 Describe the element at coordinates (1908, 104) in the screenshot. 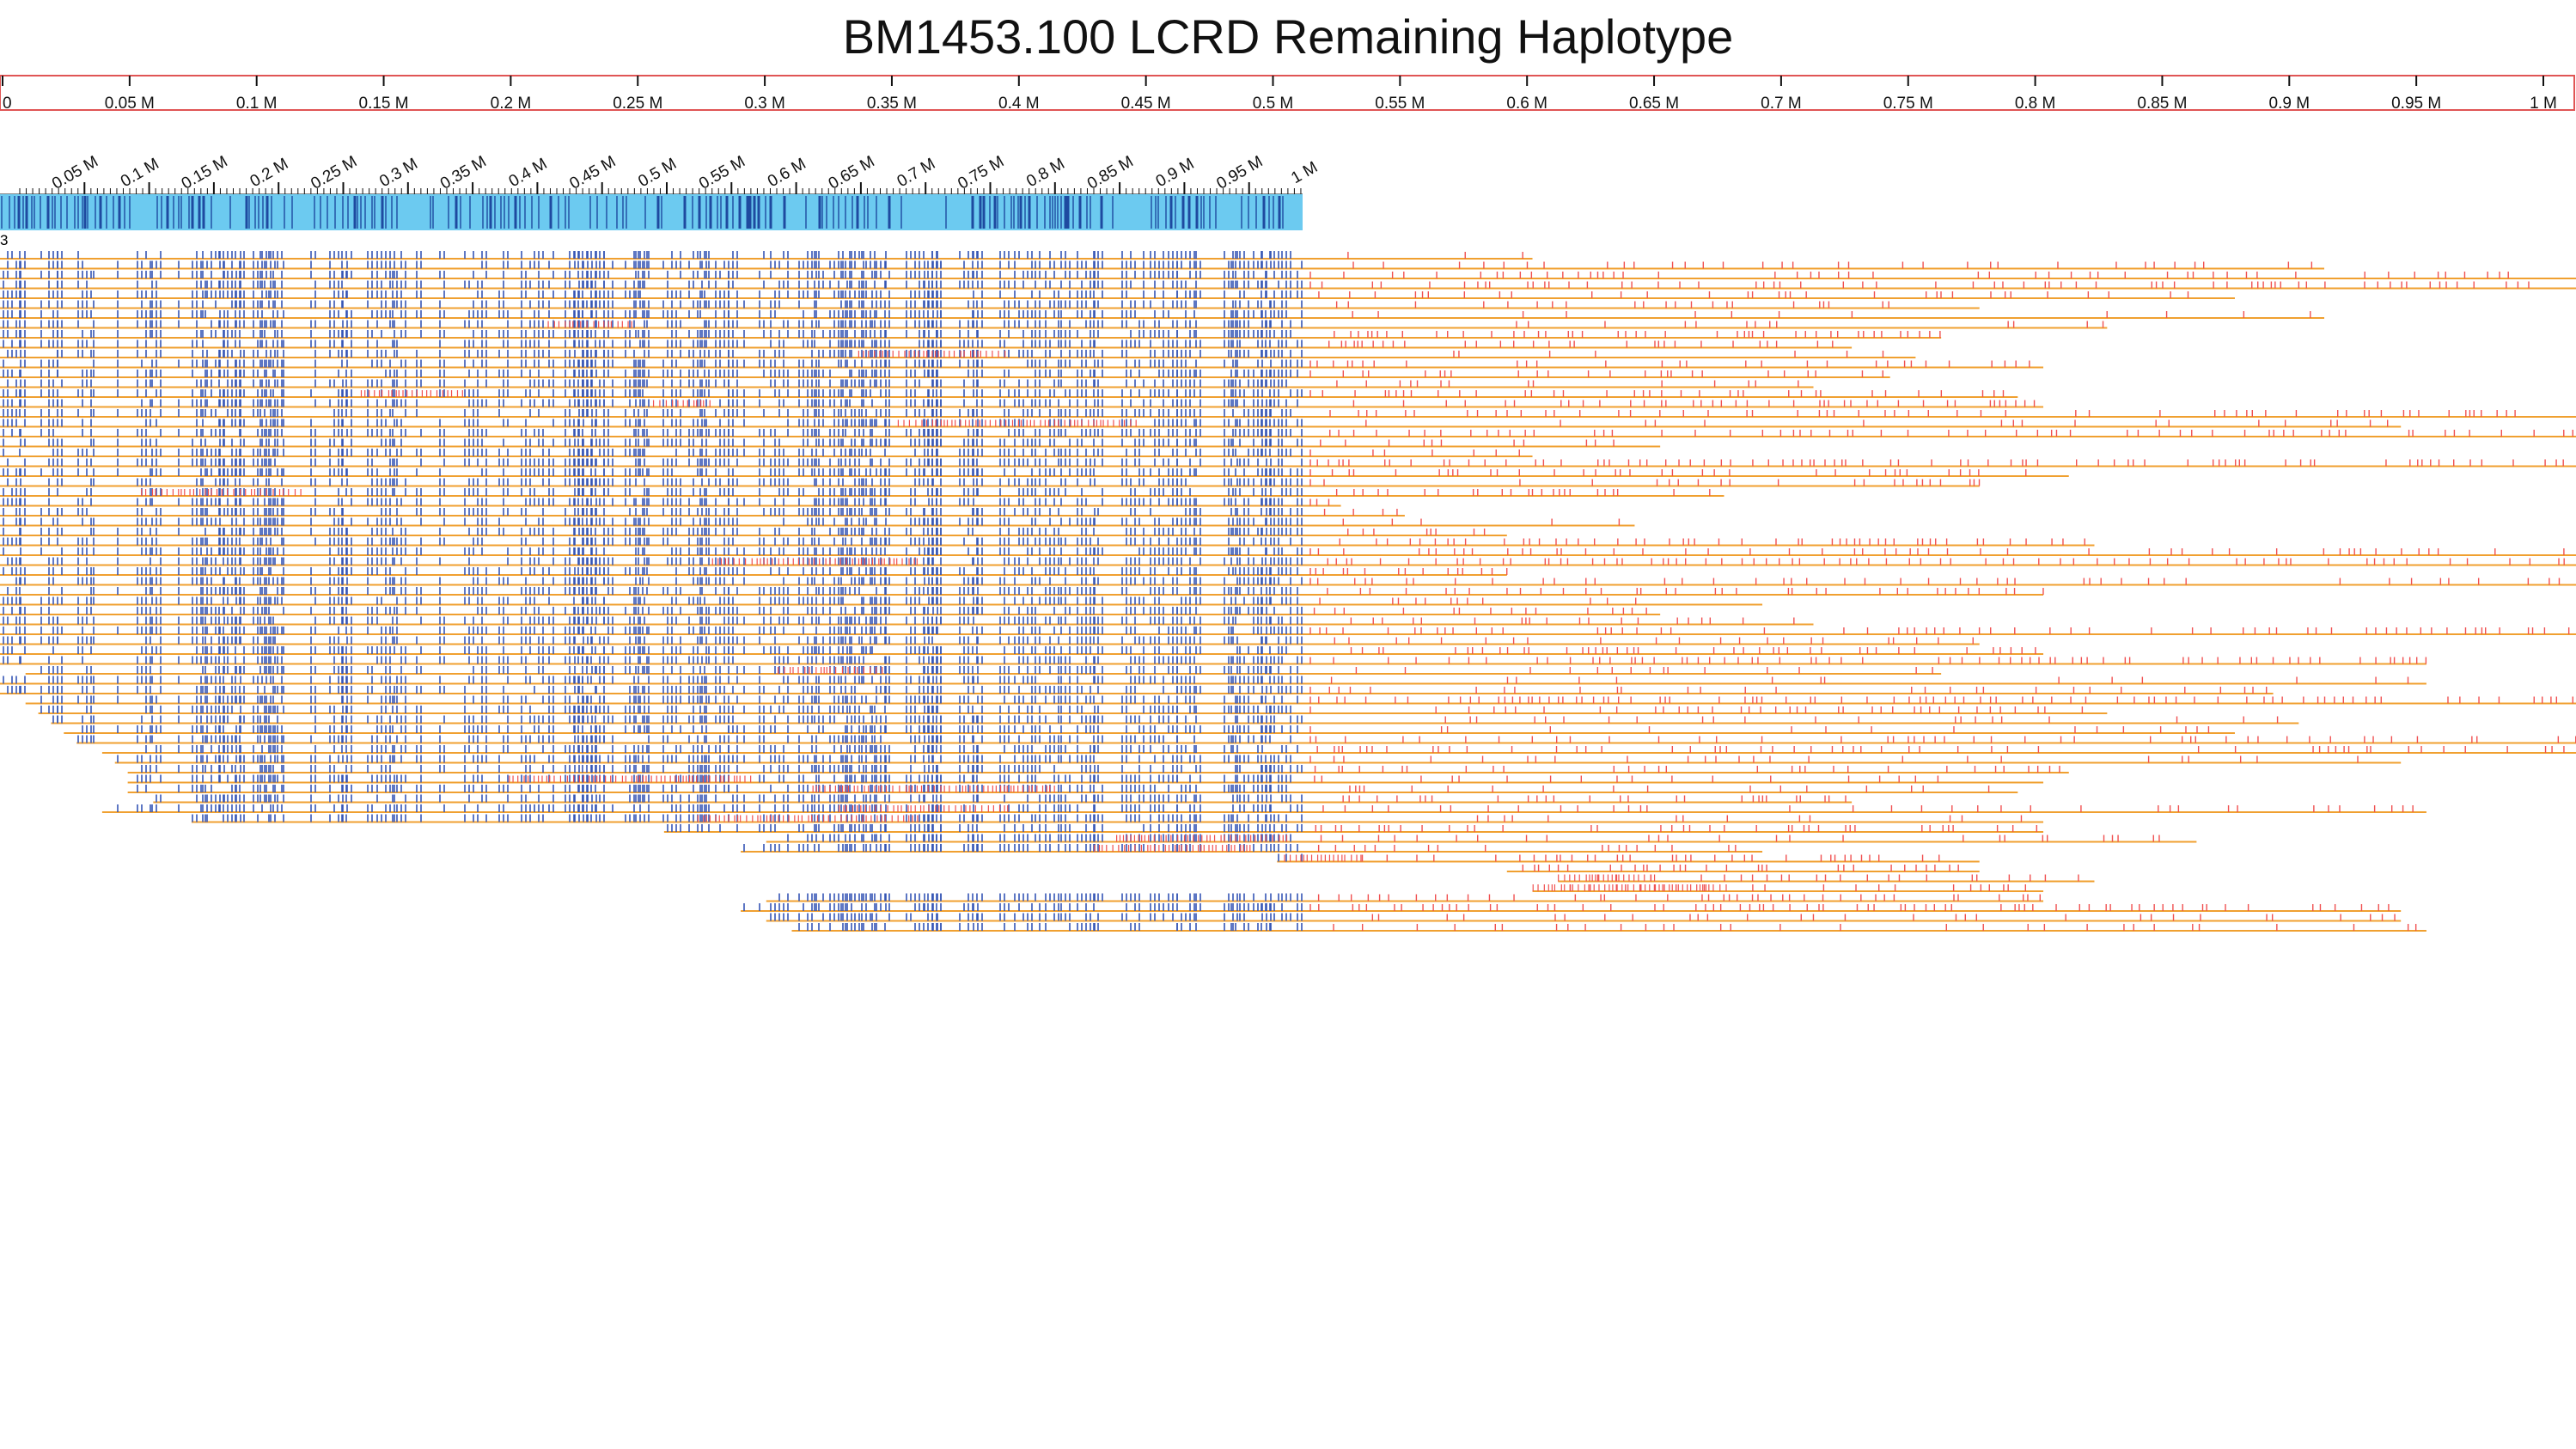

I see `top-ruler-tick-label: 0.75 M` at that location.